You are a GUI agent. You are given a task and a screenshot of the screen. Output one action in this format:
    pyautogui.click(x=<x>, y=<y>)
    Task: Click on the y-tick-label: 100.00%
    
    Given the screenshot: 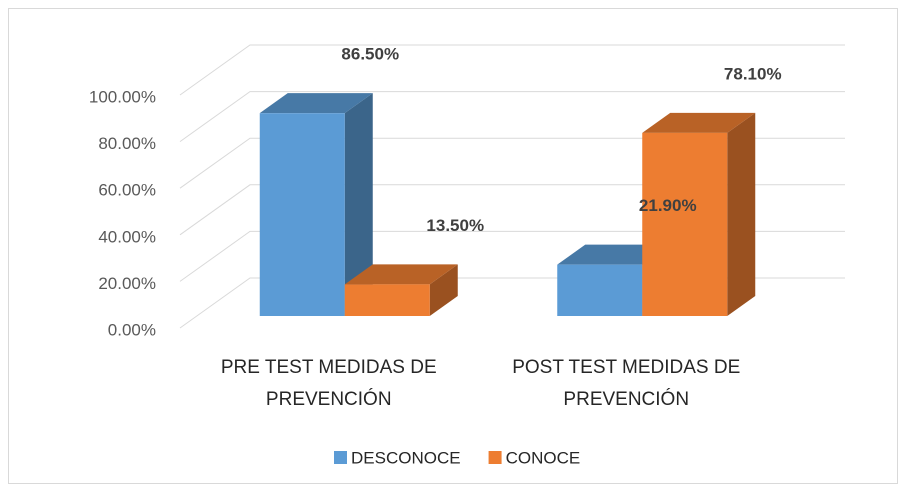 What is the action you would take?
    pyautogui.click(x=122, y=96)
    